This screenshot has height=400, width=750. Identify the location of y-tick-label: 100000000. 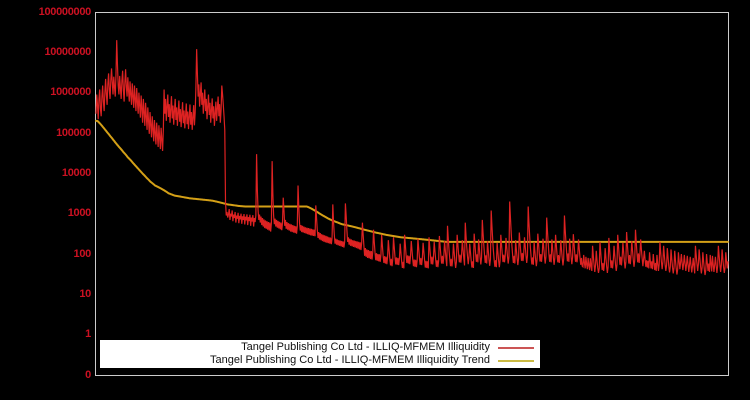
(65, 11).